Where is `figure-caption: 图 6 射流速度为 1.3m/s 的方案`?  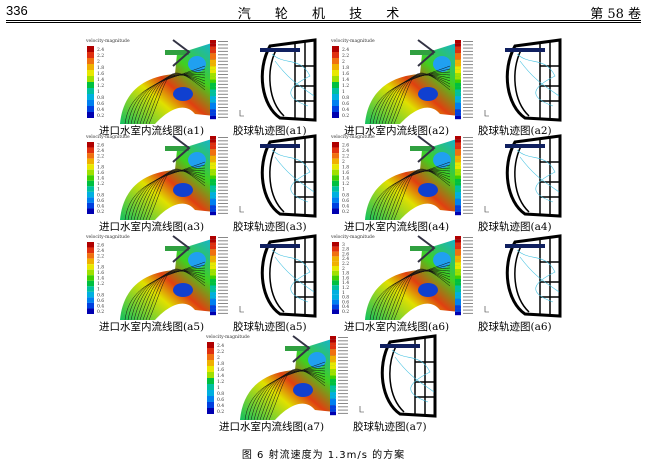
figure-caption: 图 6 射流速度为 1.3m/s 的方案 is located at coordinates (323, 454).